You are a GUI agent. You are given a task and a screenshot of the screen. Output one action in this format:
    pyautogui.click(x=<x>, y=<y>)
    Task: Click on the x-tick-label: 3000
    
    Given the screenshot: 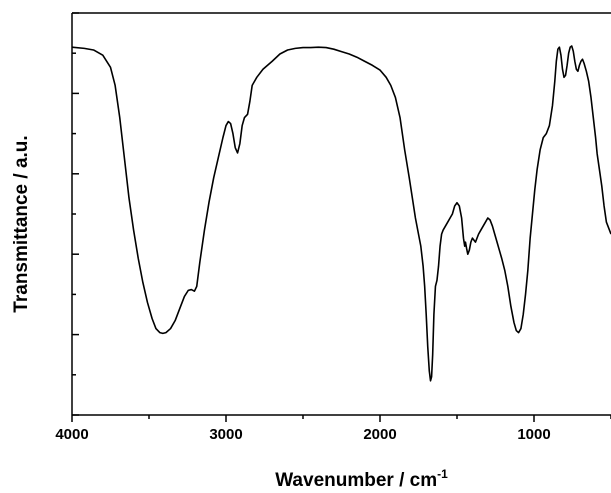 What is the action you would take?
    pyautogui.click(x=225, y=434)
    